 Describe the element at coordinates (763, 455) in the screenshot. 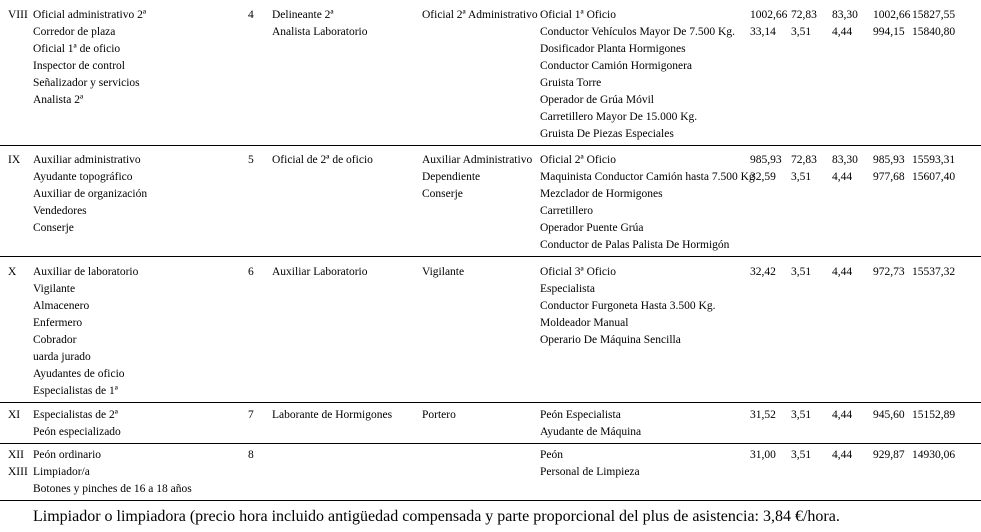

I see `text-line: 31,00` at that location.